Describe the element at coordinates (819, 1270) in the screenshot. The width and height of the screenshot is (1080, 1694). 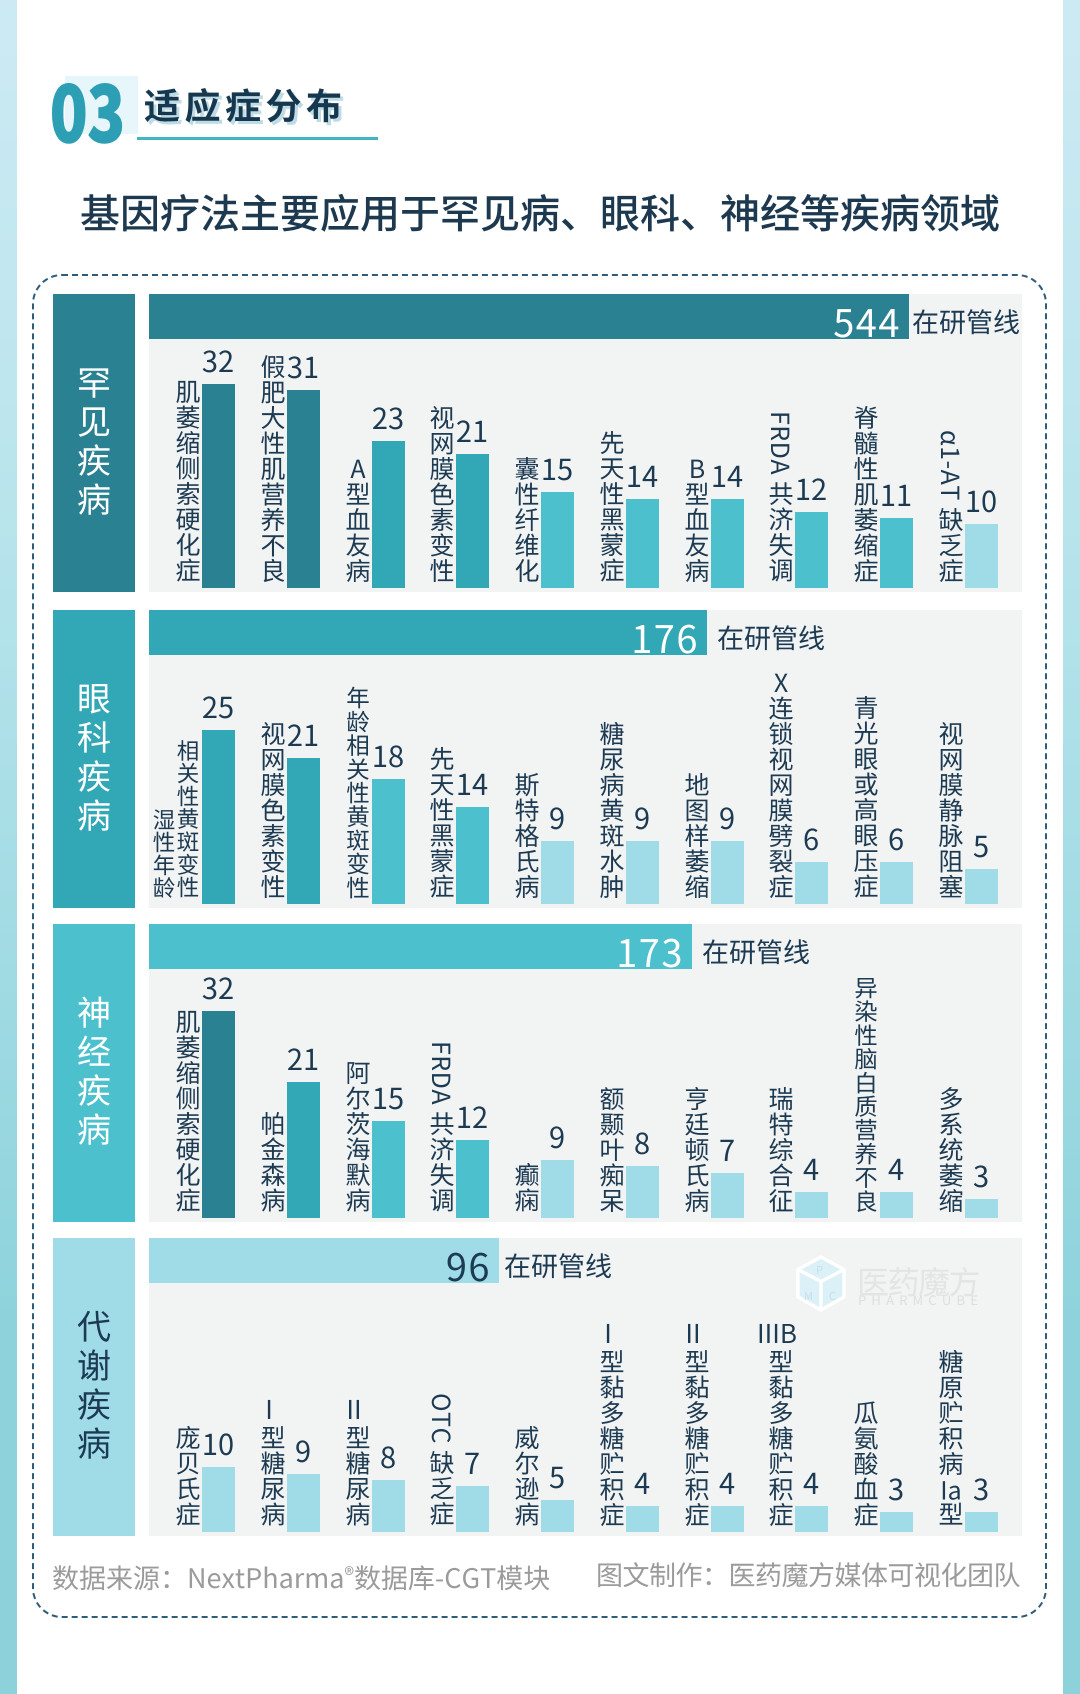
I see `svg-text: P` at that location.